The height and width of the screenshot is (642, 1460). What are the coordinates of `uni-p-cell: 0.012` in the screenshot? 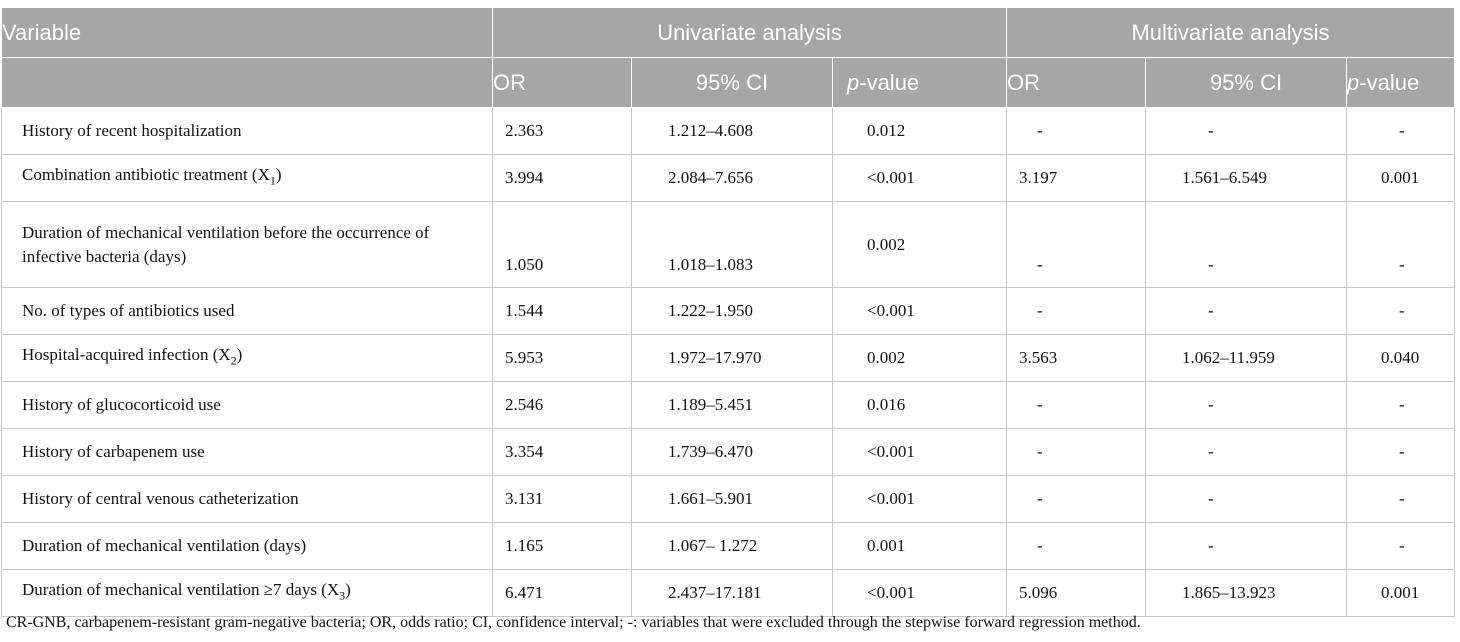 It's located at (919, 131).